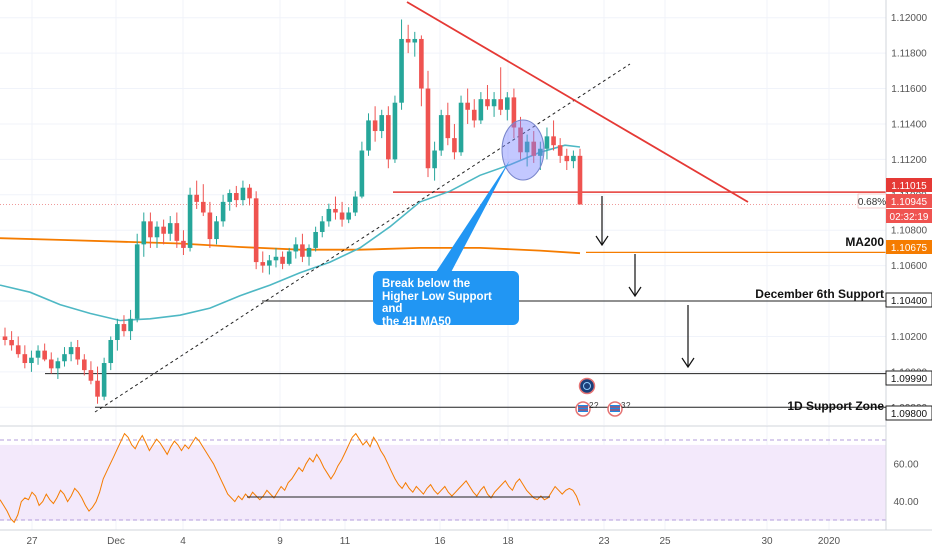 Image resolution: width=932 pixels, height=555 pixels. I want to click on event-count-2: 3, so click(623, 405).